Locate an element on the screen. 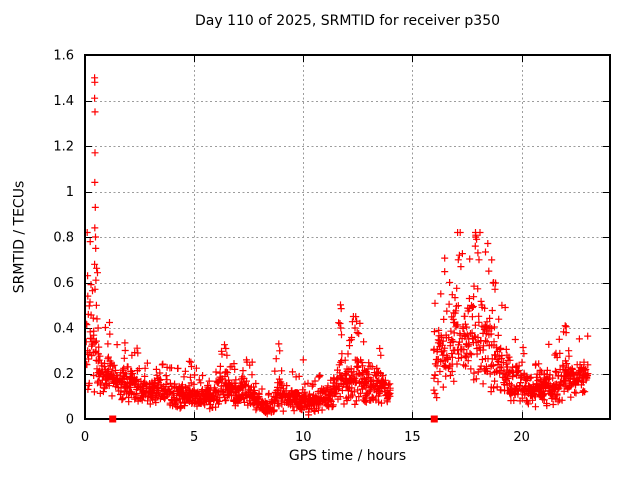 The height and width of the screenshot is (480, 640). y-tick-label: 1.4 is located at coordinates (63, 101).